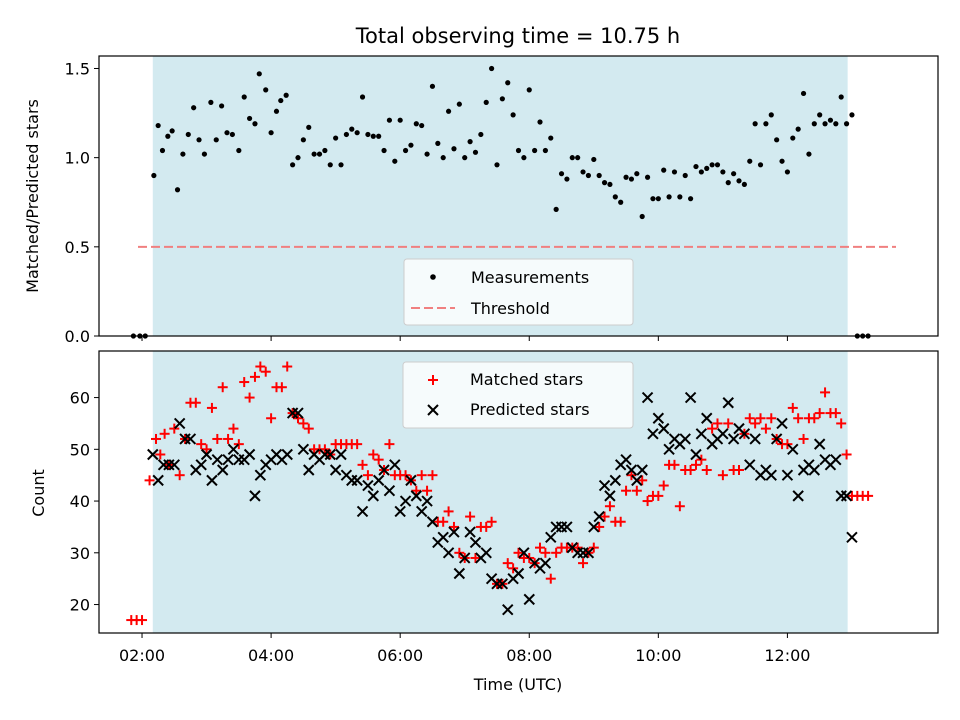  Describe the element at coordinates (77, 336) in the screenshot. I see `top-y-tick-label: 0.0` at that location.